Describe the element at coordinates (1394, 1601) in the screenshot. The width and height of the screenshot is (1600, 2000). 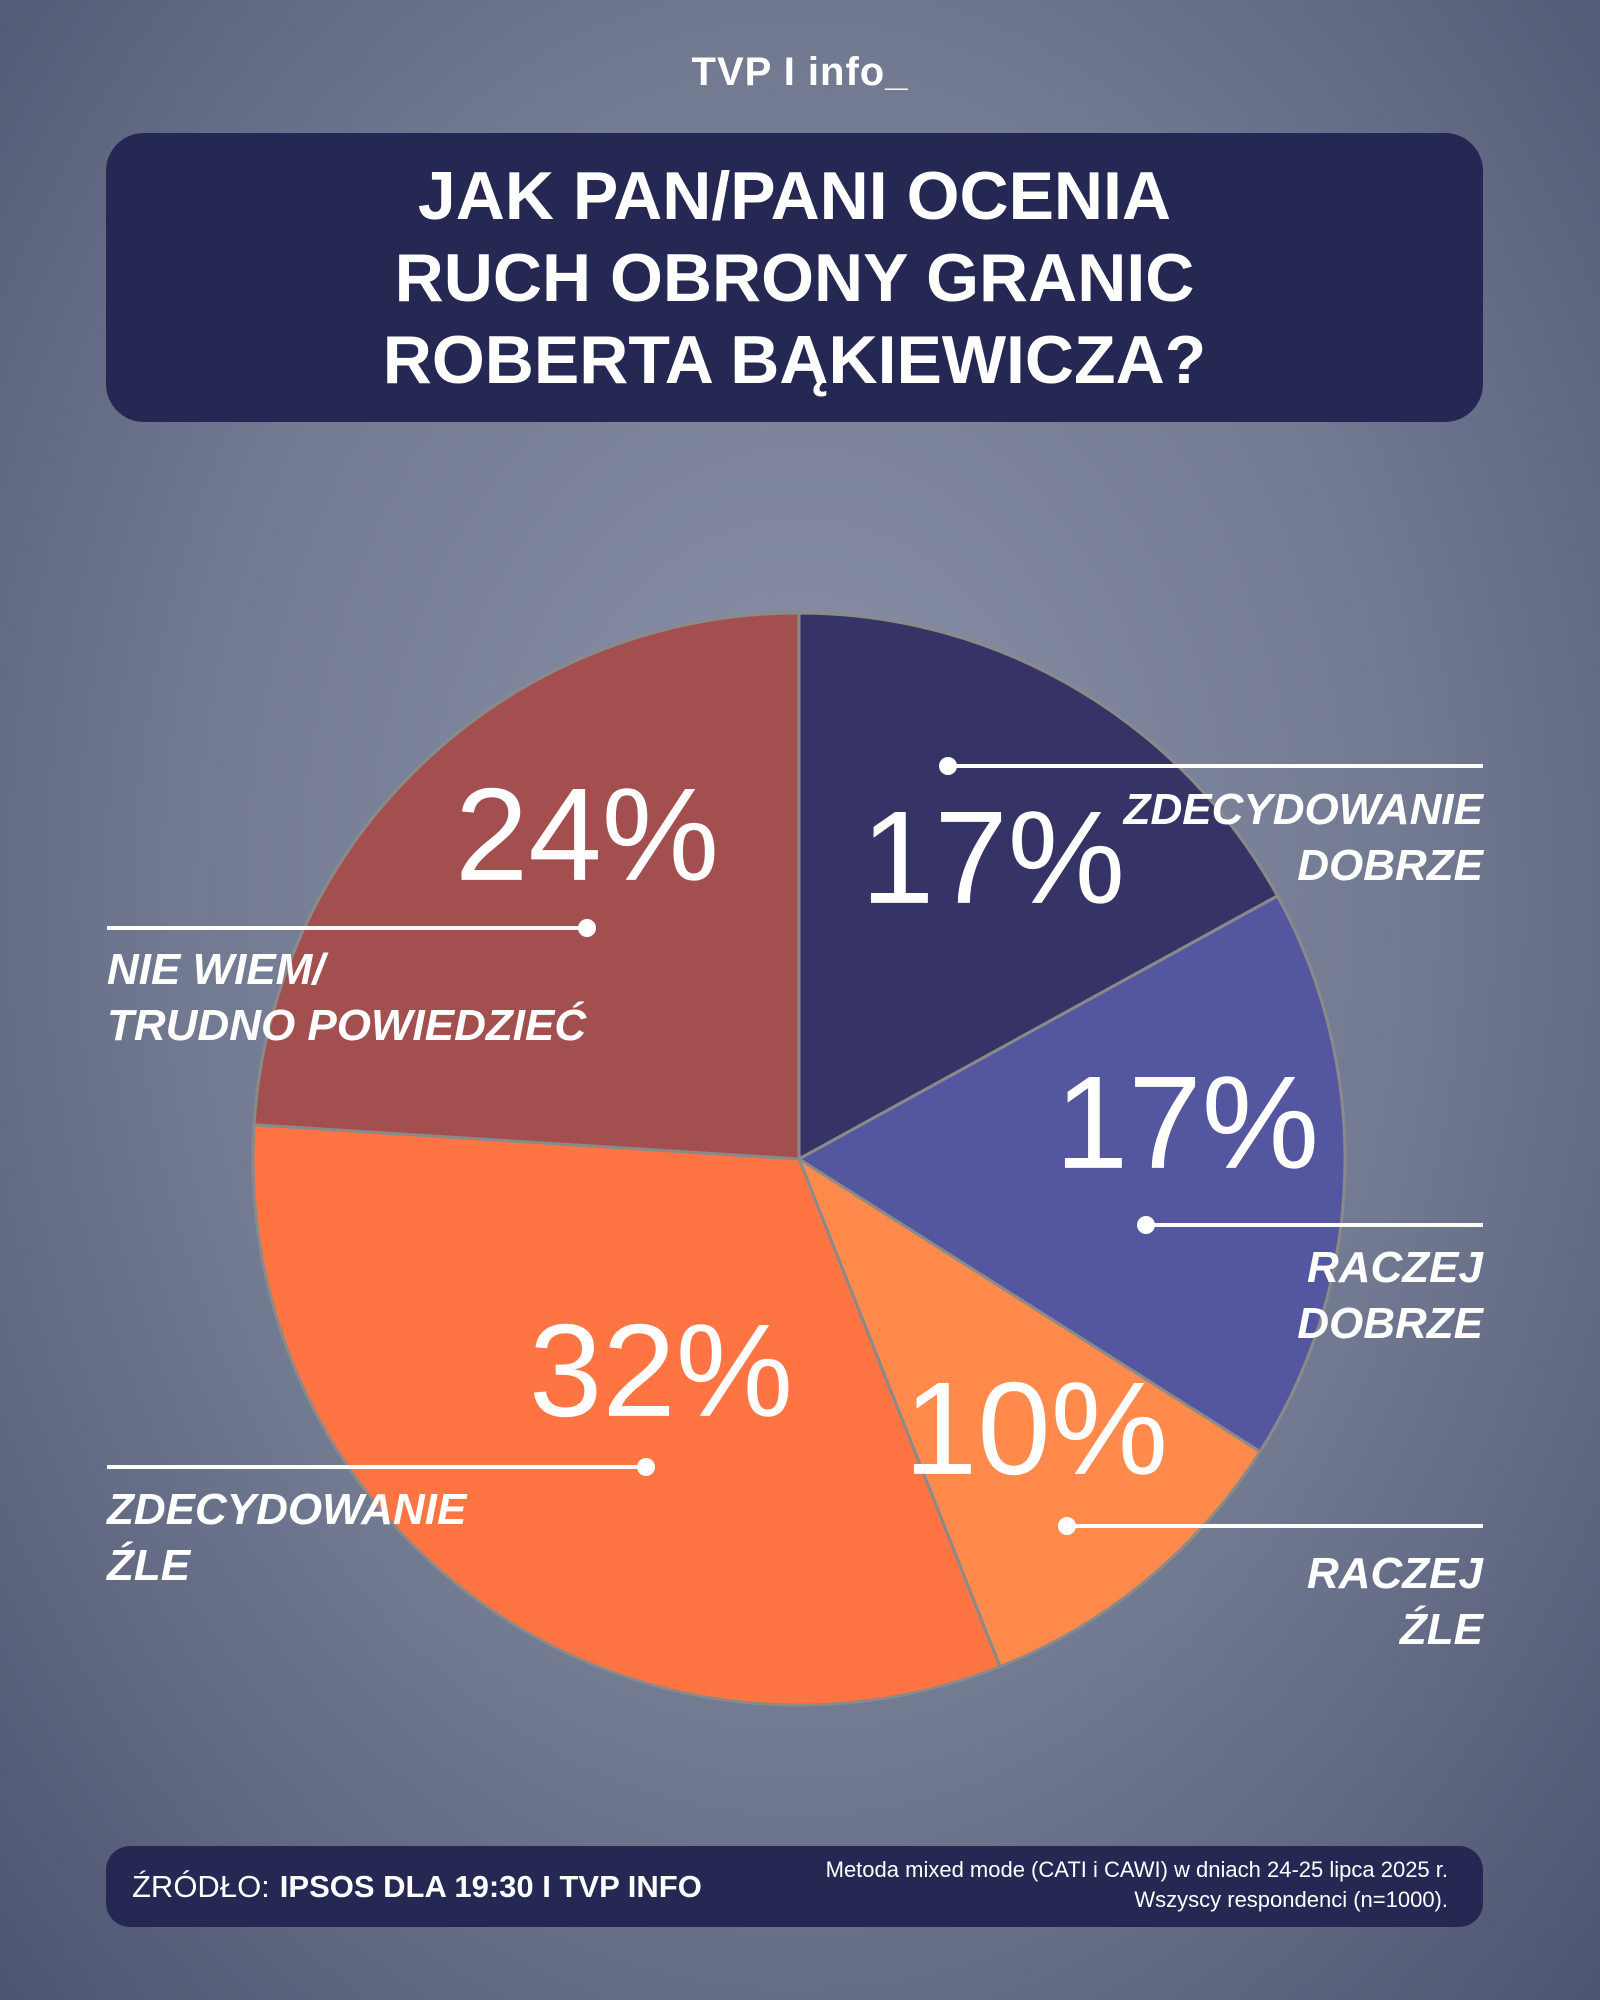
I see `category-label: RACZEJ ŹLE` at that location.